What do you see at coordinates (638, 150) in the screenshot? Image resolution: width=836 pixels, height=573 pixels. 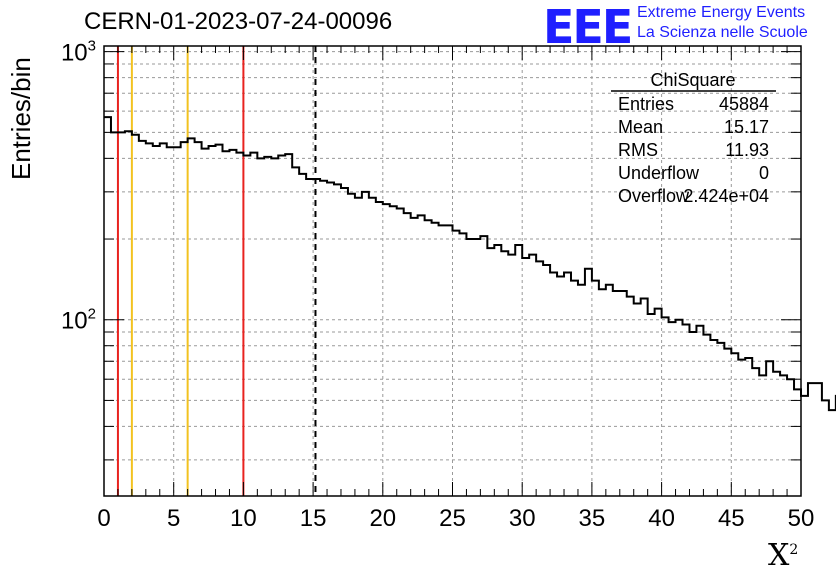 I see `stats-row-label: RMS` at bounding box center [638, 150].